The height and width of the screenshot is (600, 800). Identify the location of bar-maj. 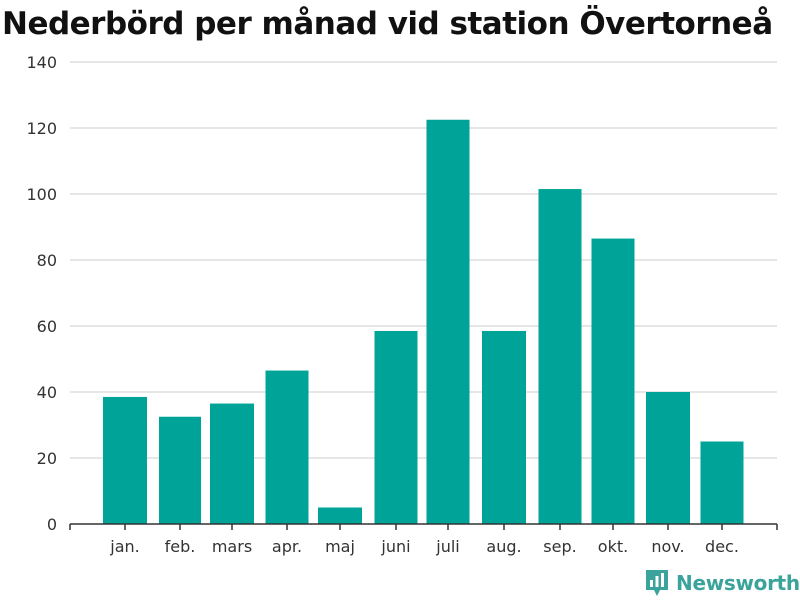
(340, 515).